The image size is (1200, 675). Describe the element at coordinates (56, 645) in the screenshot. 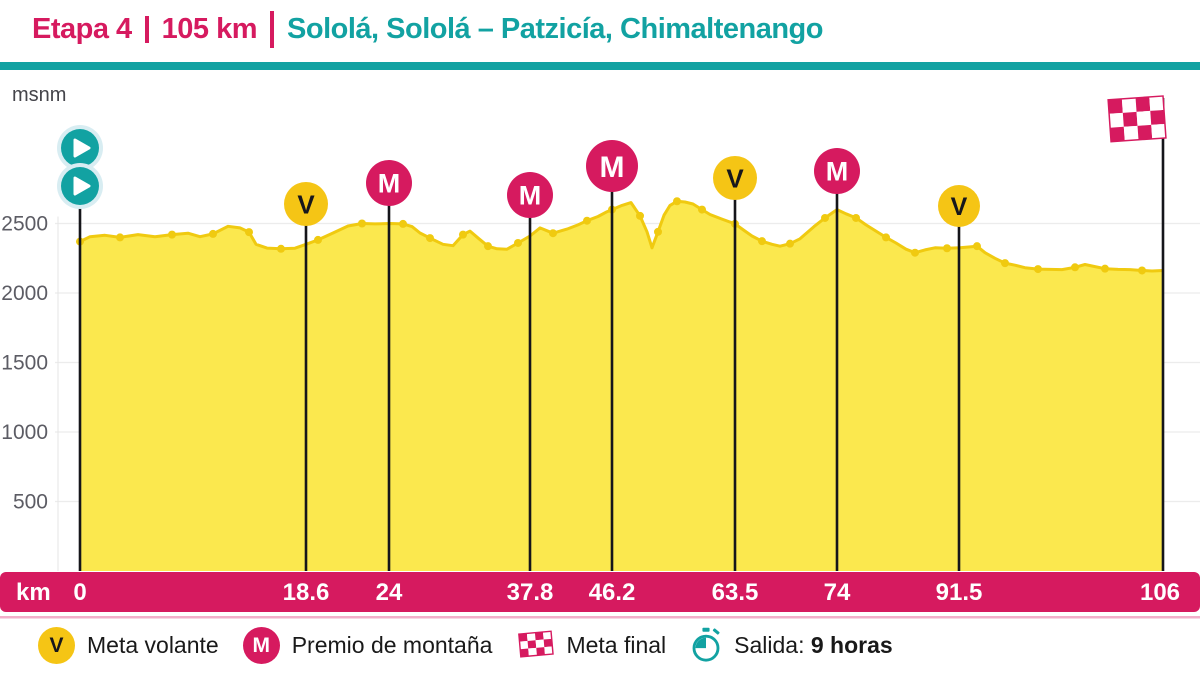

I see `meta-volante-icon: V` at that location.